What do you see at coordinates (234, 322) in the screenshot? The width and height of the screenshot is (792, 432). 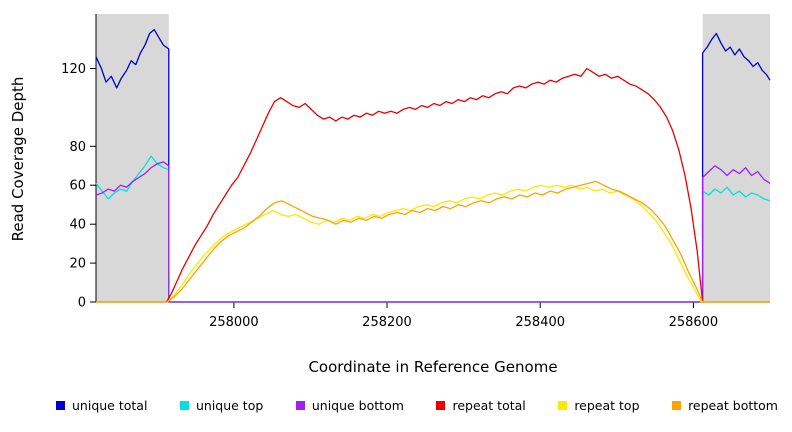 I see `svg-text: 258000` at bounding box center [234, 322].